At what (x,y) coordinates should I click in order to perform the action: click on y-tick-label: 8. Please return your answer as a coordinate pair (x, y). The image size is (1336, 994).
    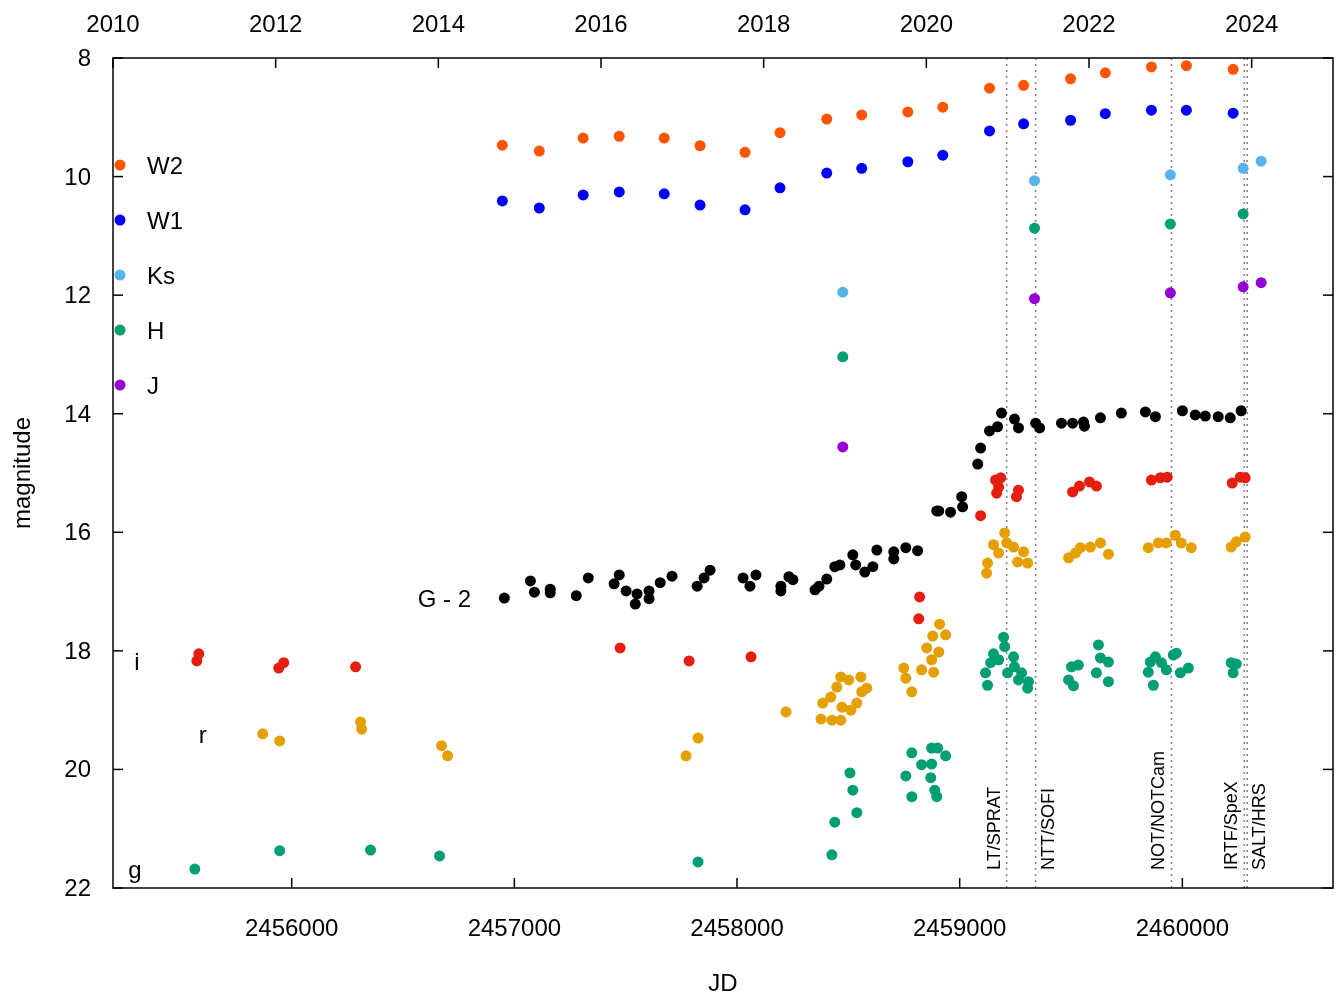
    Looking at the image, I should click on (84, 57).